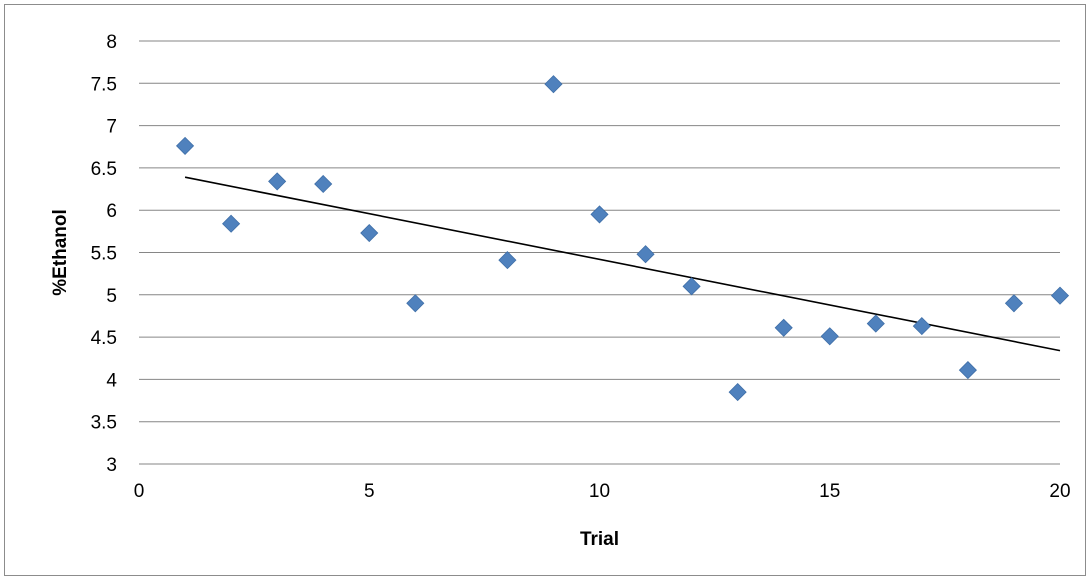 This screenshot has width=1092, height=580. What do you see at coordinates (139, 491) in the screenshot?
I see `x-tick-label: 0` at bounding box center [139, 491].